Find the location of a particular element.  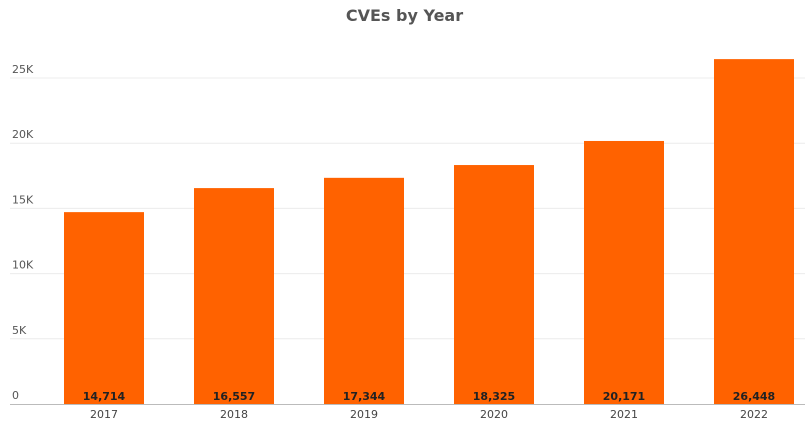

x-tick-label-2022: 2022 is located at coordinates (754, 414).